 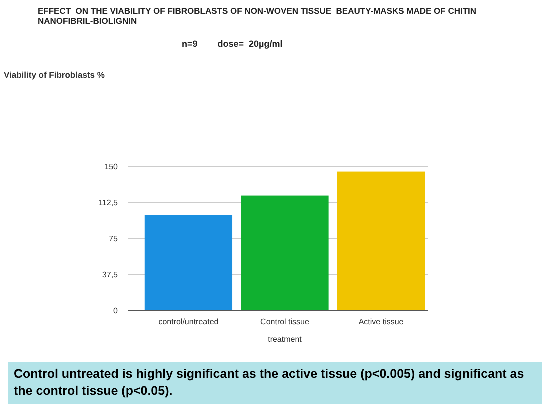 What do you see at coordinates (270, 383) in the screenshot?
I see `text: Control untreated is highly significant as the active tissue (p<0.005) and significant as the control tissue (p<0.05).` at bounding box center [270, 383].